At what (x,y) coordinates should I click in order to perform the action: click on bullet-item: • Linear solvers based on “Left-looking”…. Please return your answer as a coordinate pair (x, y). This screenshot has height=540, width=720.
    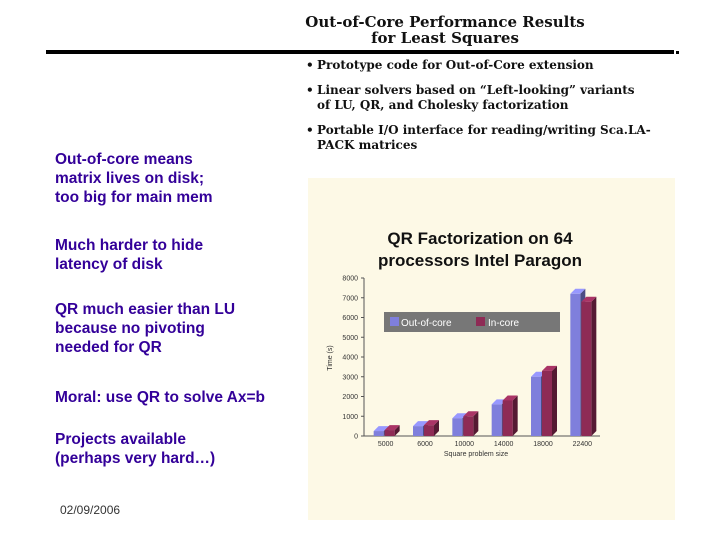
    Looking at the image, I should click on (491, 98).